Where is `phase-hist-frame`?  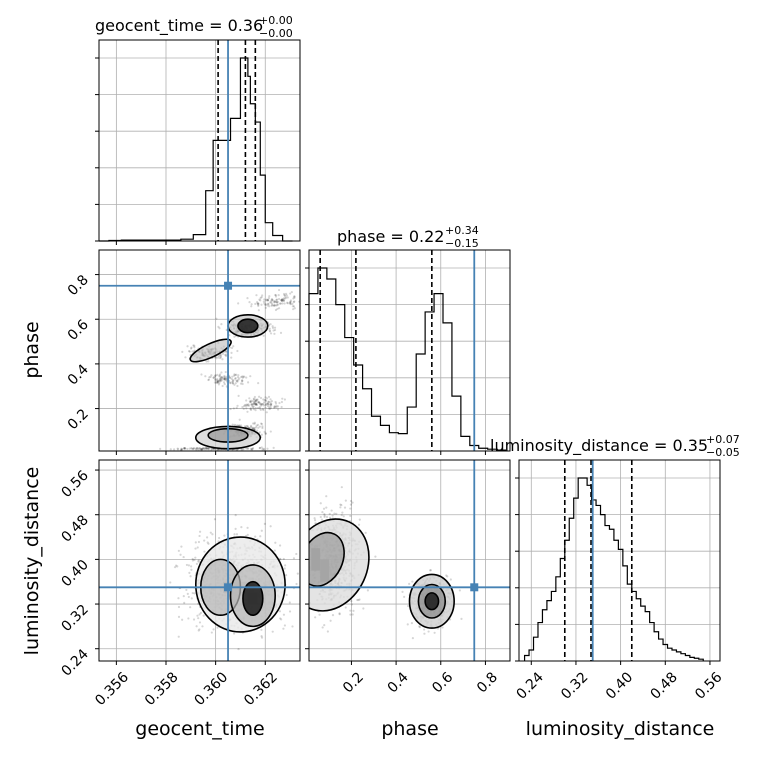
phase-hist-frame is located at coordinates (409, 350).